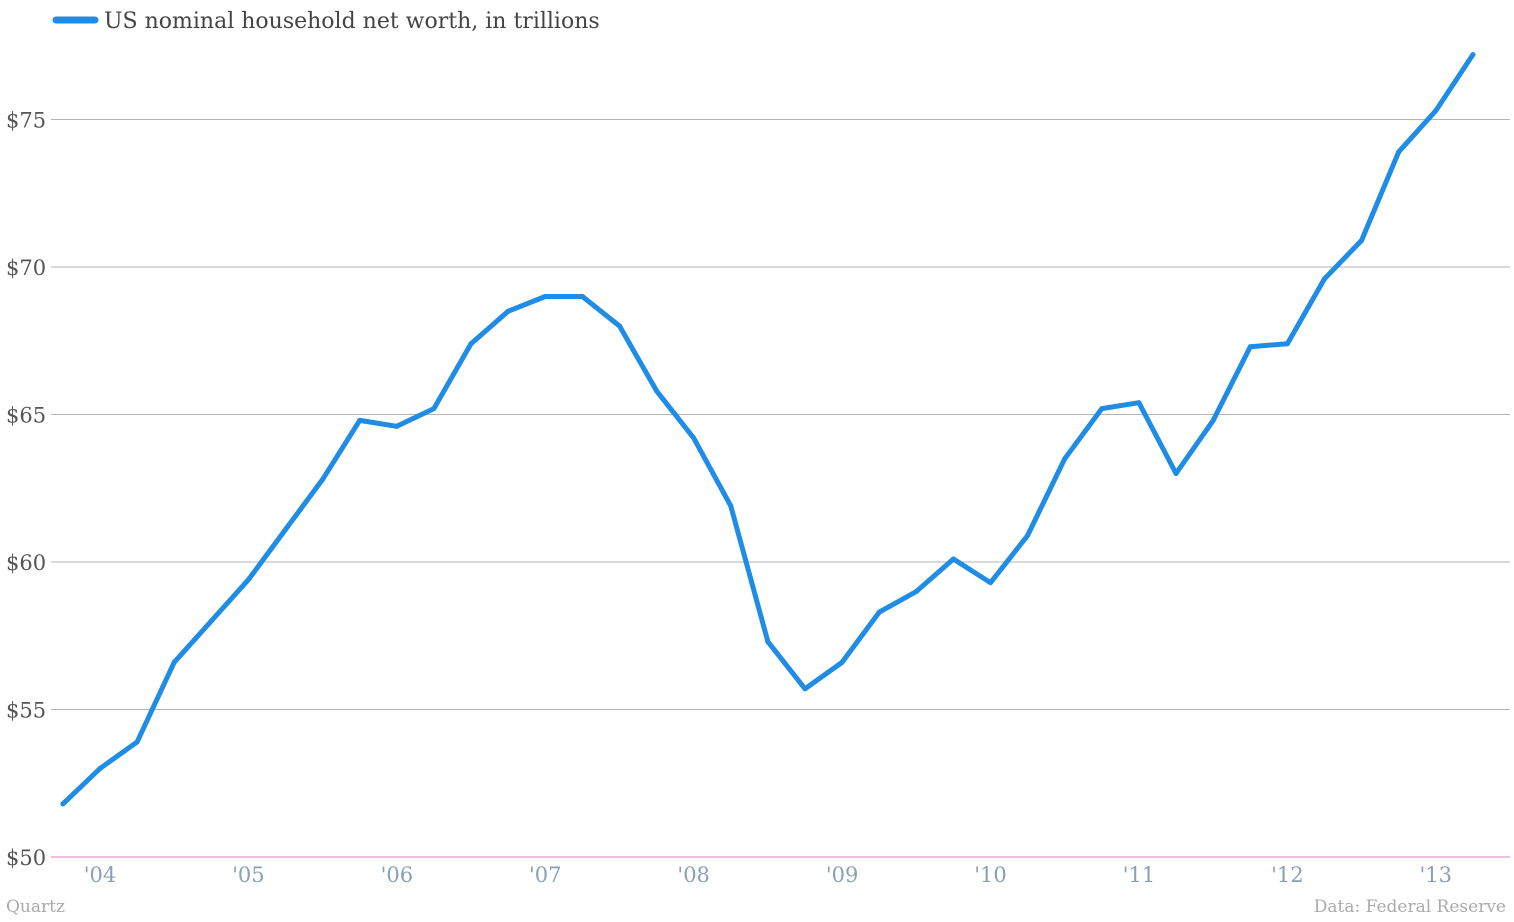 This screenshot has height=922, width=1514. I want to click on y-tick-label: $65, so click(26, 416).